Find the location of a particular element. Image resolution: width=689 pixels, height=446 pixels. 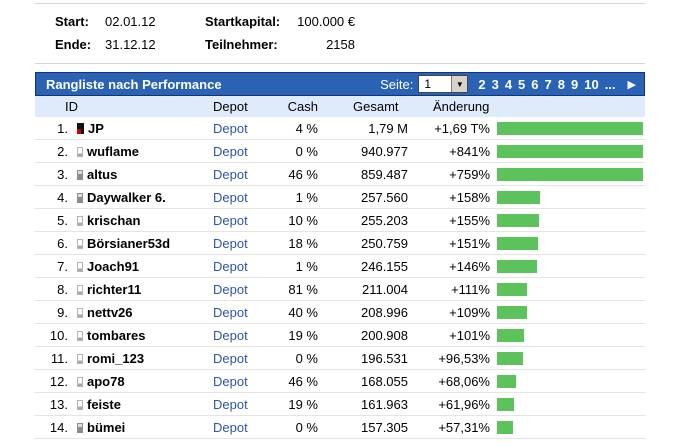

chevron-down-icon: ▼ is located at coordinates (459, 84).